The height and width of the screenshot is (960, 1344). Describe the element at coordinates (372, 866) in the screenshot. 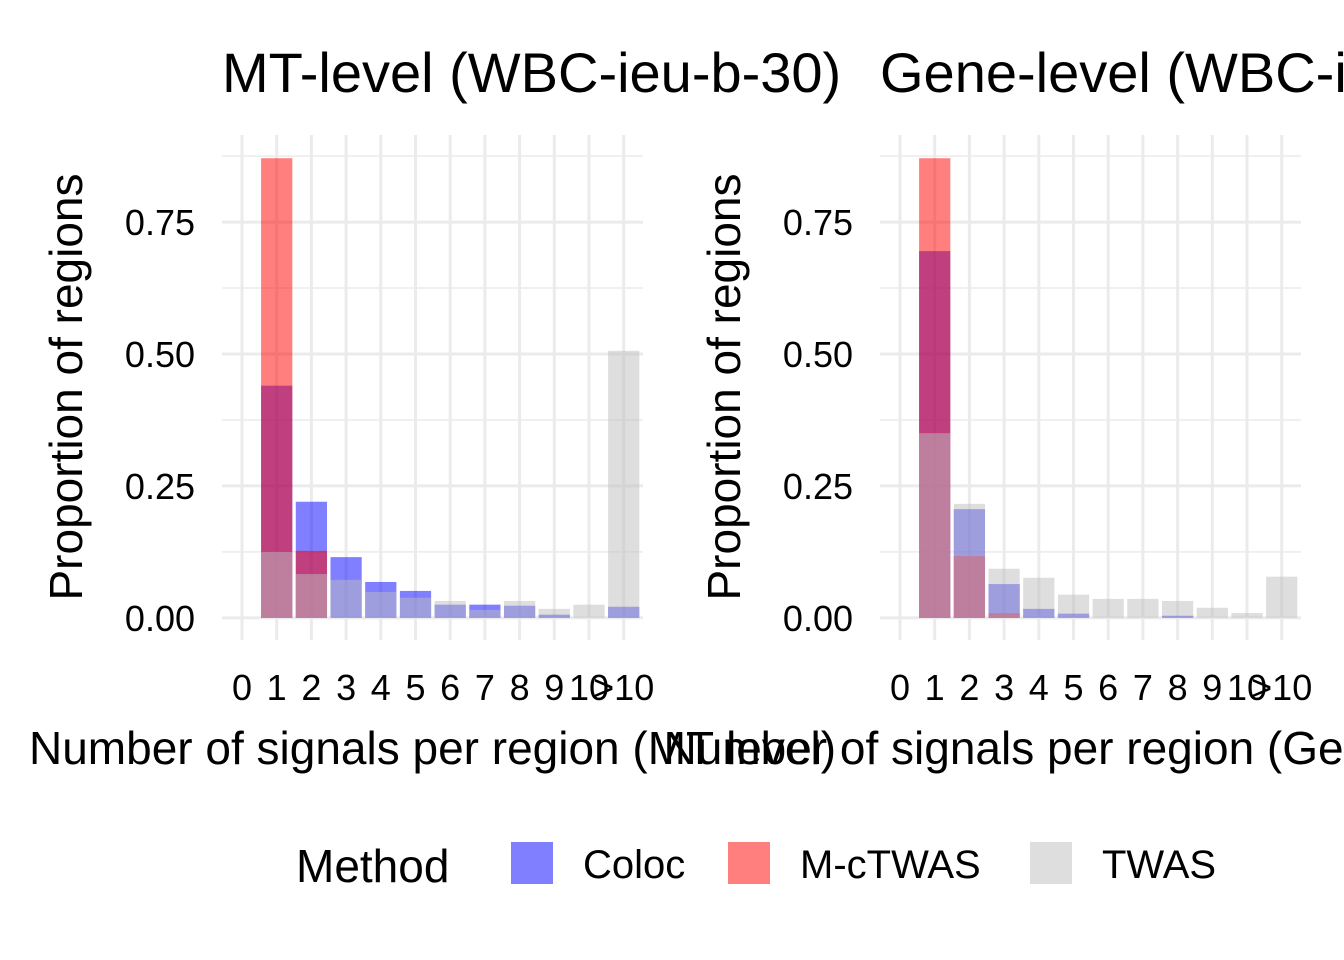

I see `legend-title: Method` at that location.